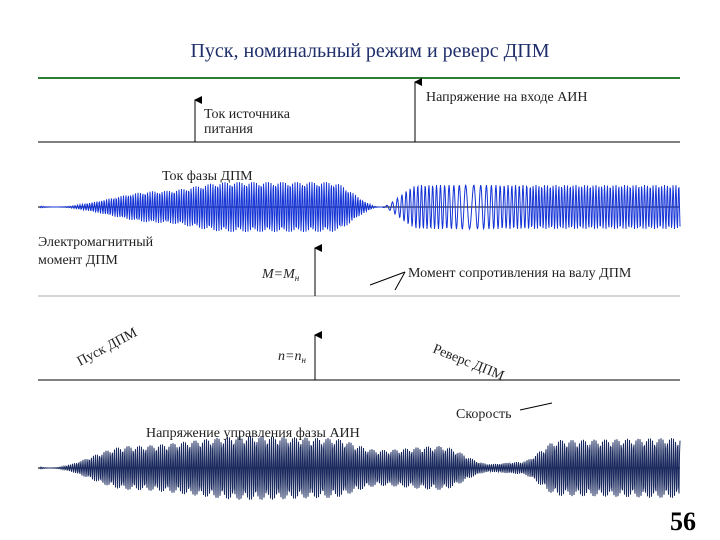 This screenshot has width=720, height=540. Describe the element at coordinates (520, 273) in the screenshot. I see `label: Момент сопротивления на валу ДПМ` at that location.